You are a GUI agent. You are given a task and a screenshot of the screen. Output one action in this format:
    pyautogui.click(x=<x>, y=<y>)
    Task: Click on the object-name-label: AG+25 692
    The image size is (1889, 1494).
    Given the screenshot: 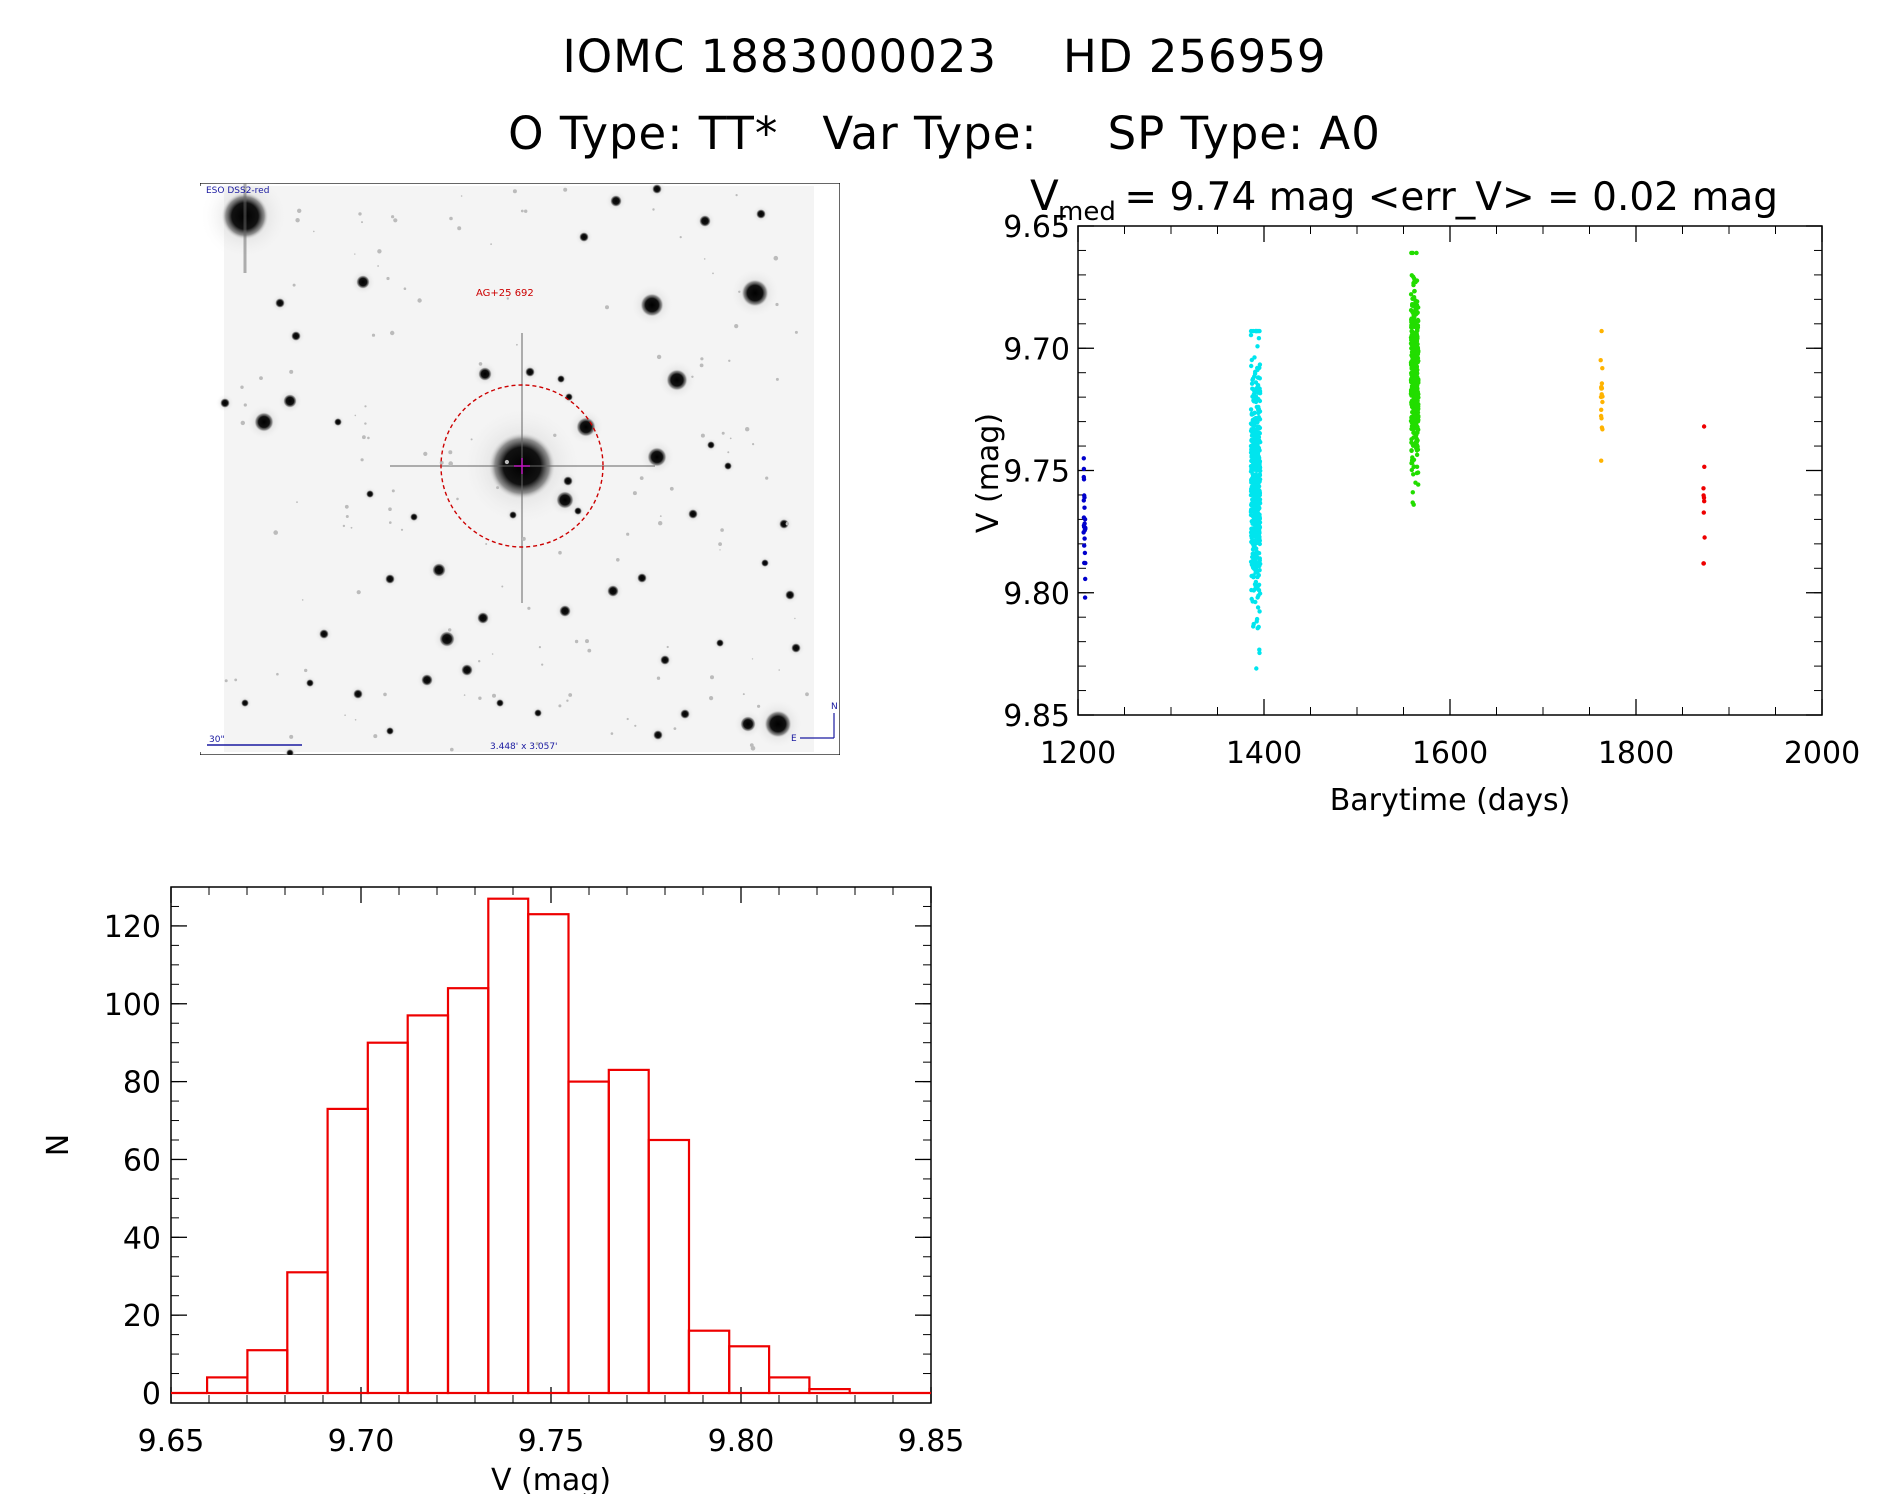 What is the action you would take?
    pyautogui.click(x=505, y=293)
    